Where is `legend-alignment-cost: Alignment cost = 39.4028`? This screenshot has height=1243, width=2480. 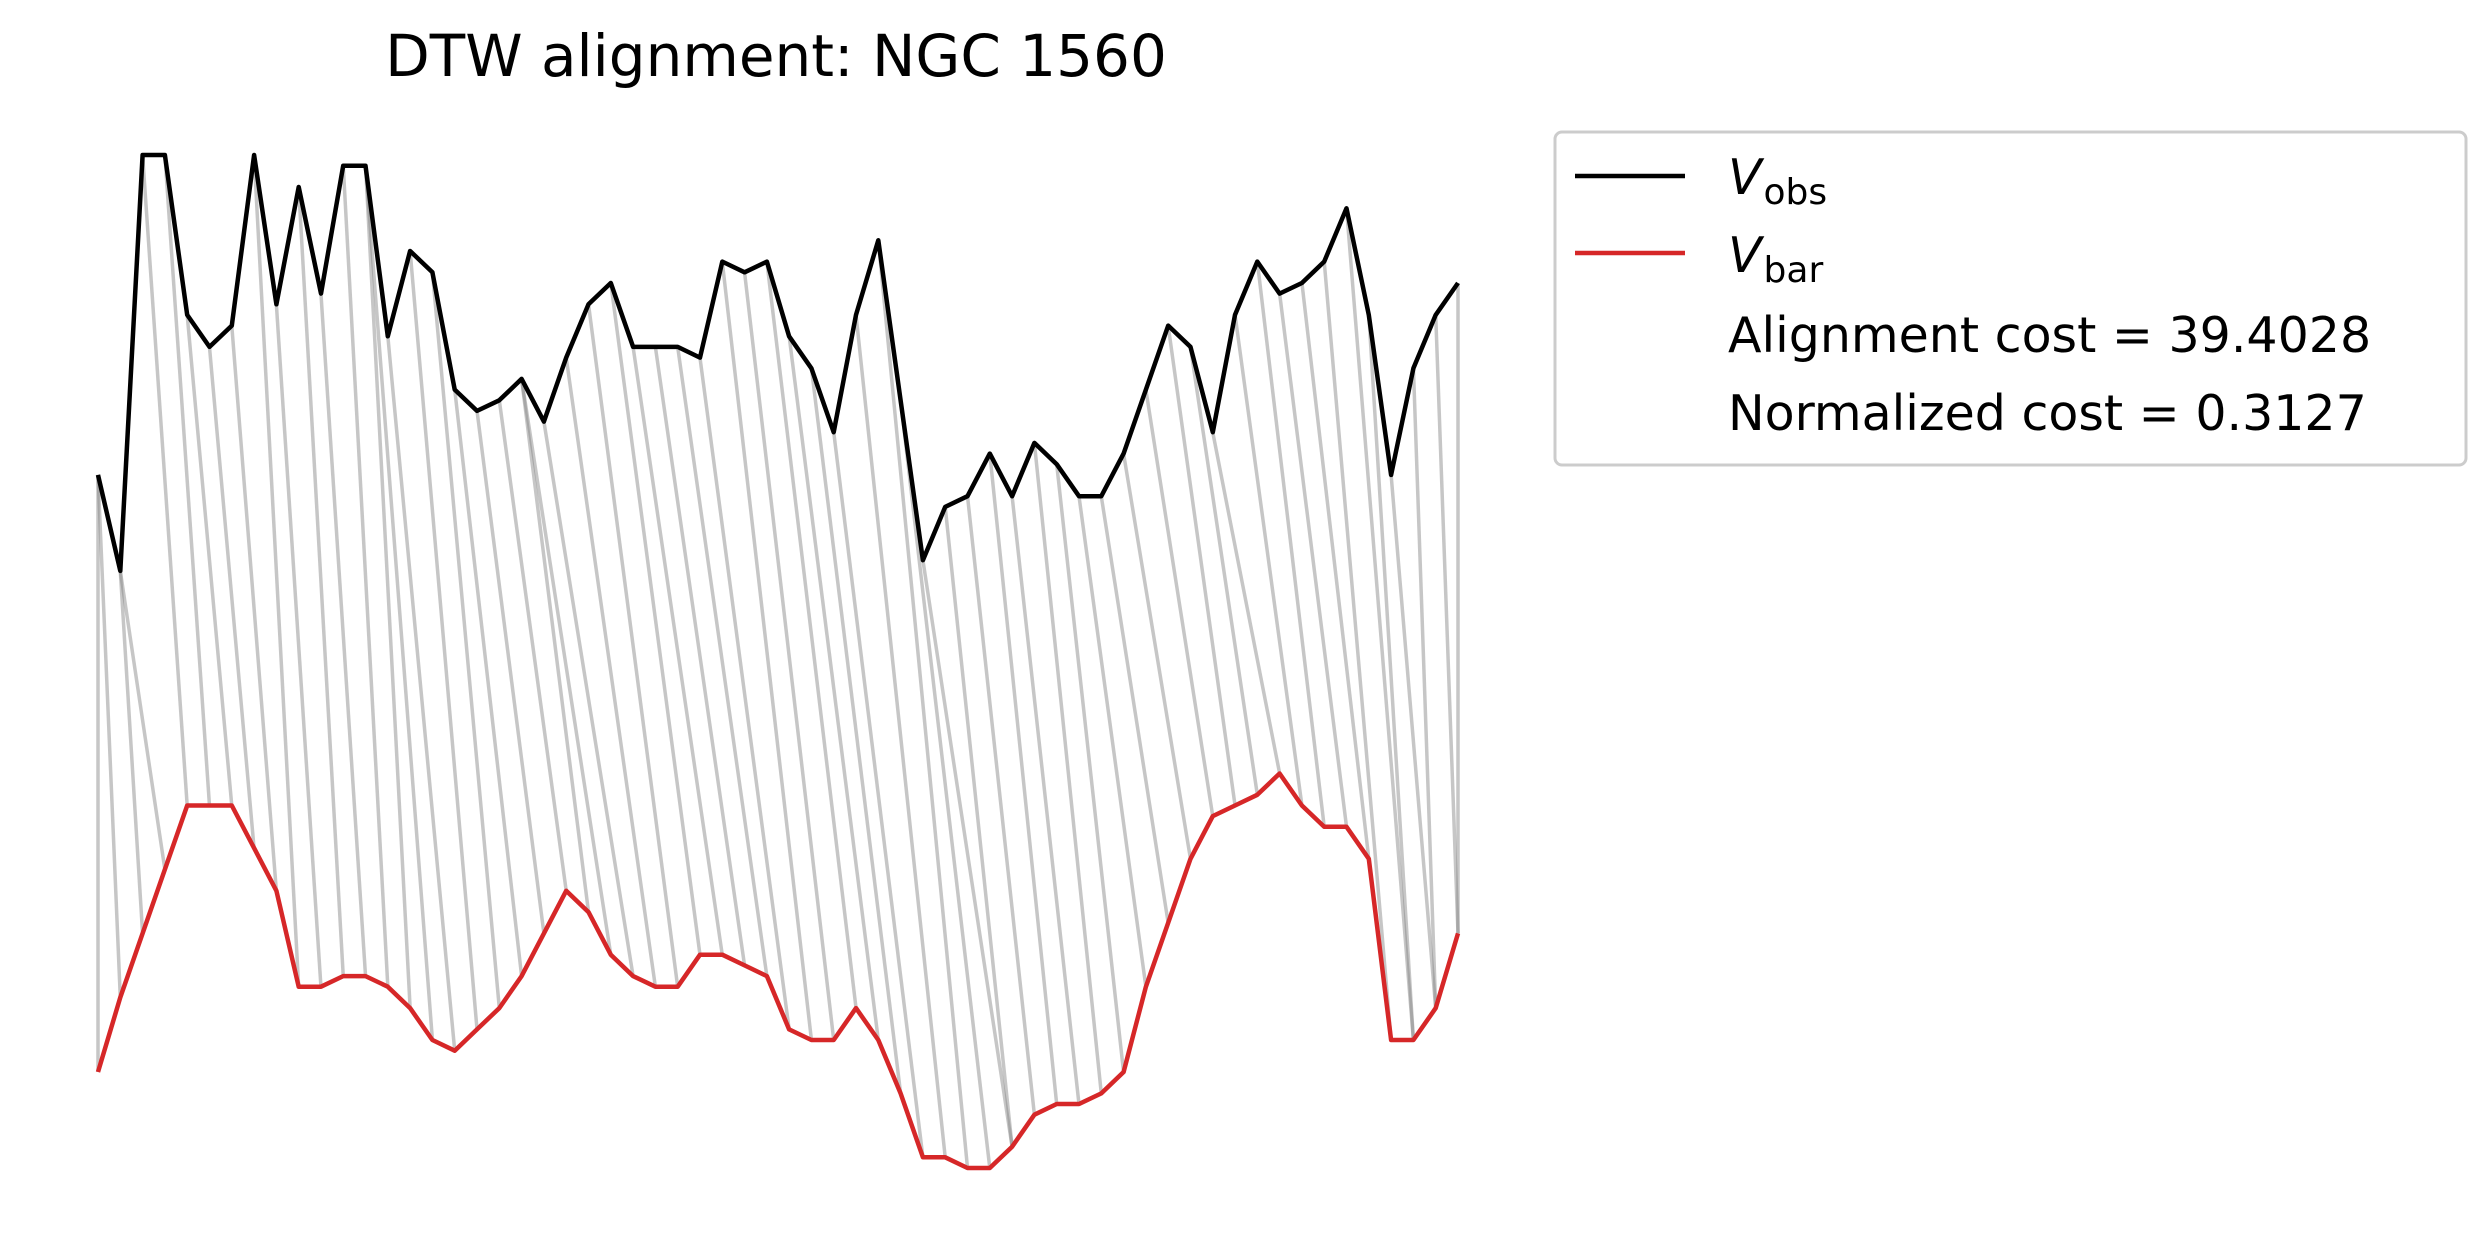 legend-alignment-cost: Alignment cost = 39.4028 is located at coordinates (2049, 335).